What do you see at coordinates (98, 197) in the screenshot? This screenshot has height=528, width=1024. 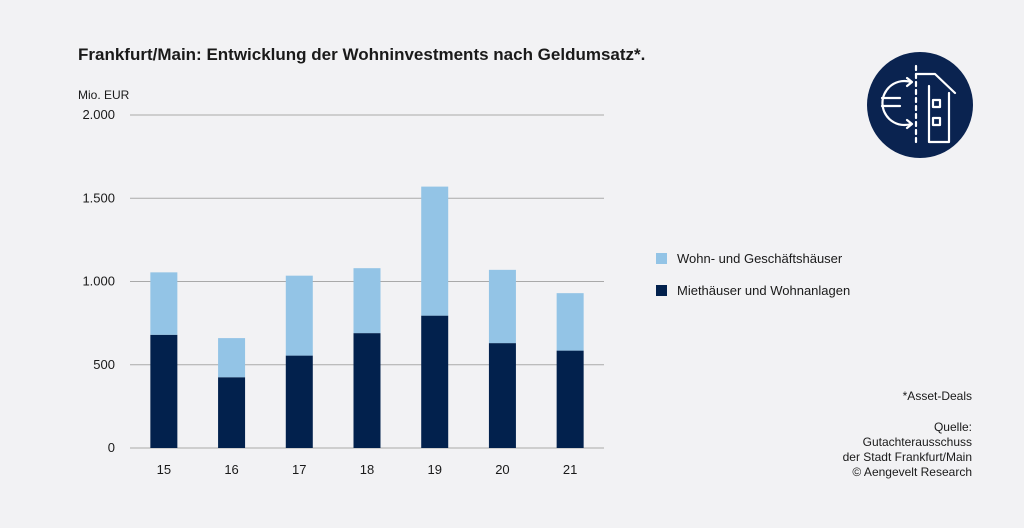 I see `y-tick-label: 1.500` at bounding box center [98, 197].